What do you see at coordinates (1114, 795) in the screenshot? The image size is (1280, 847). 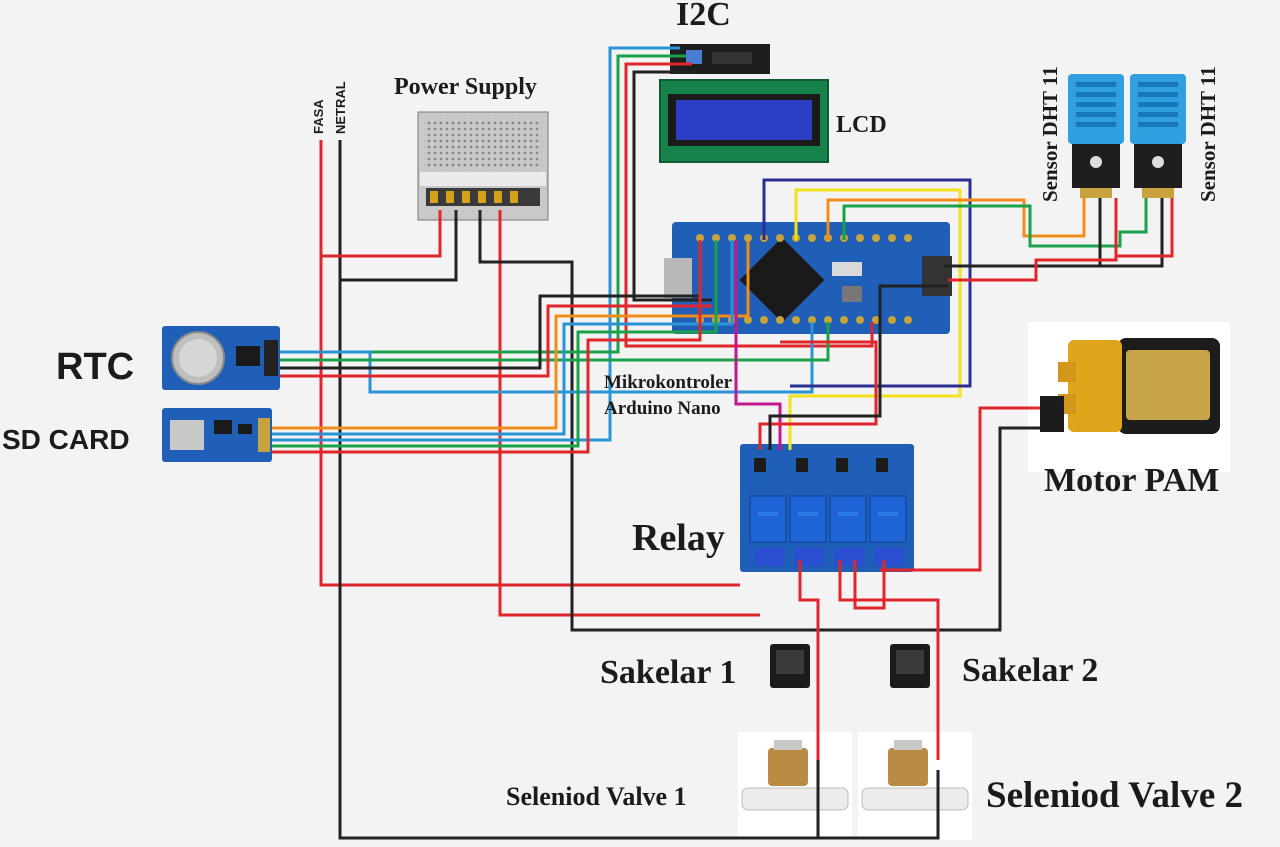 I see `valve-2-label: Seleniod Valve 2` at bounding box center [1114, 795].